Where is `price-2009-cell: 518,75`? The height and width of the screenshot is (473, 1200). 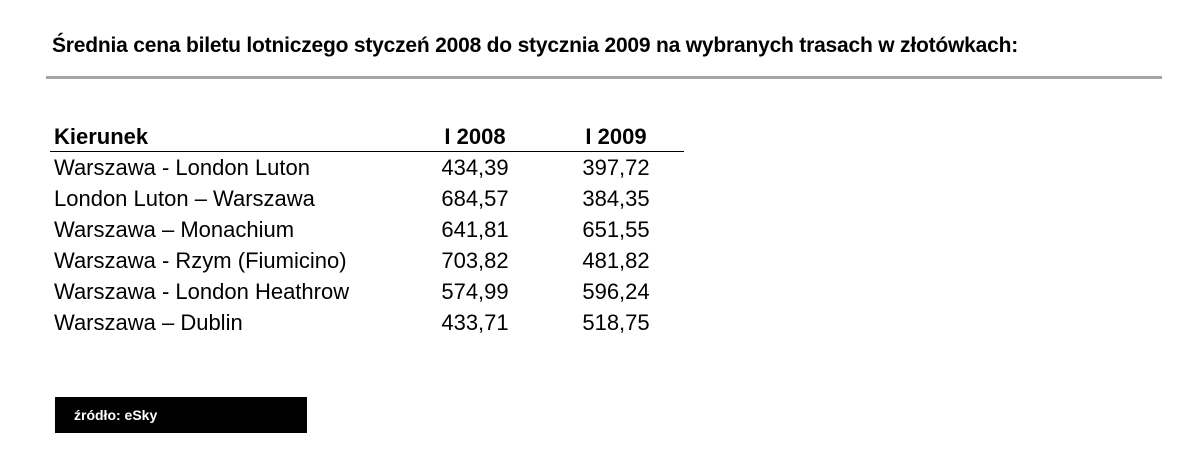
price-2009-cell: 518,75 is located at coordinates (616, 322).